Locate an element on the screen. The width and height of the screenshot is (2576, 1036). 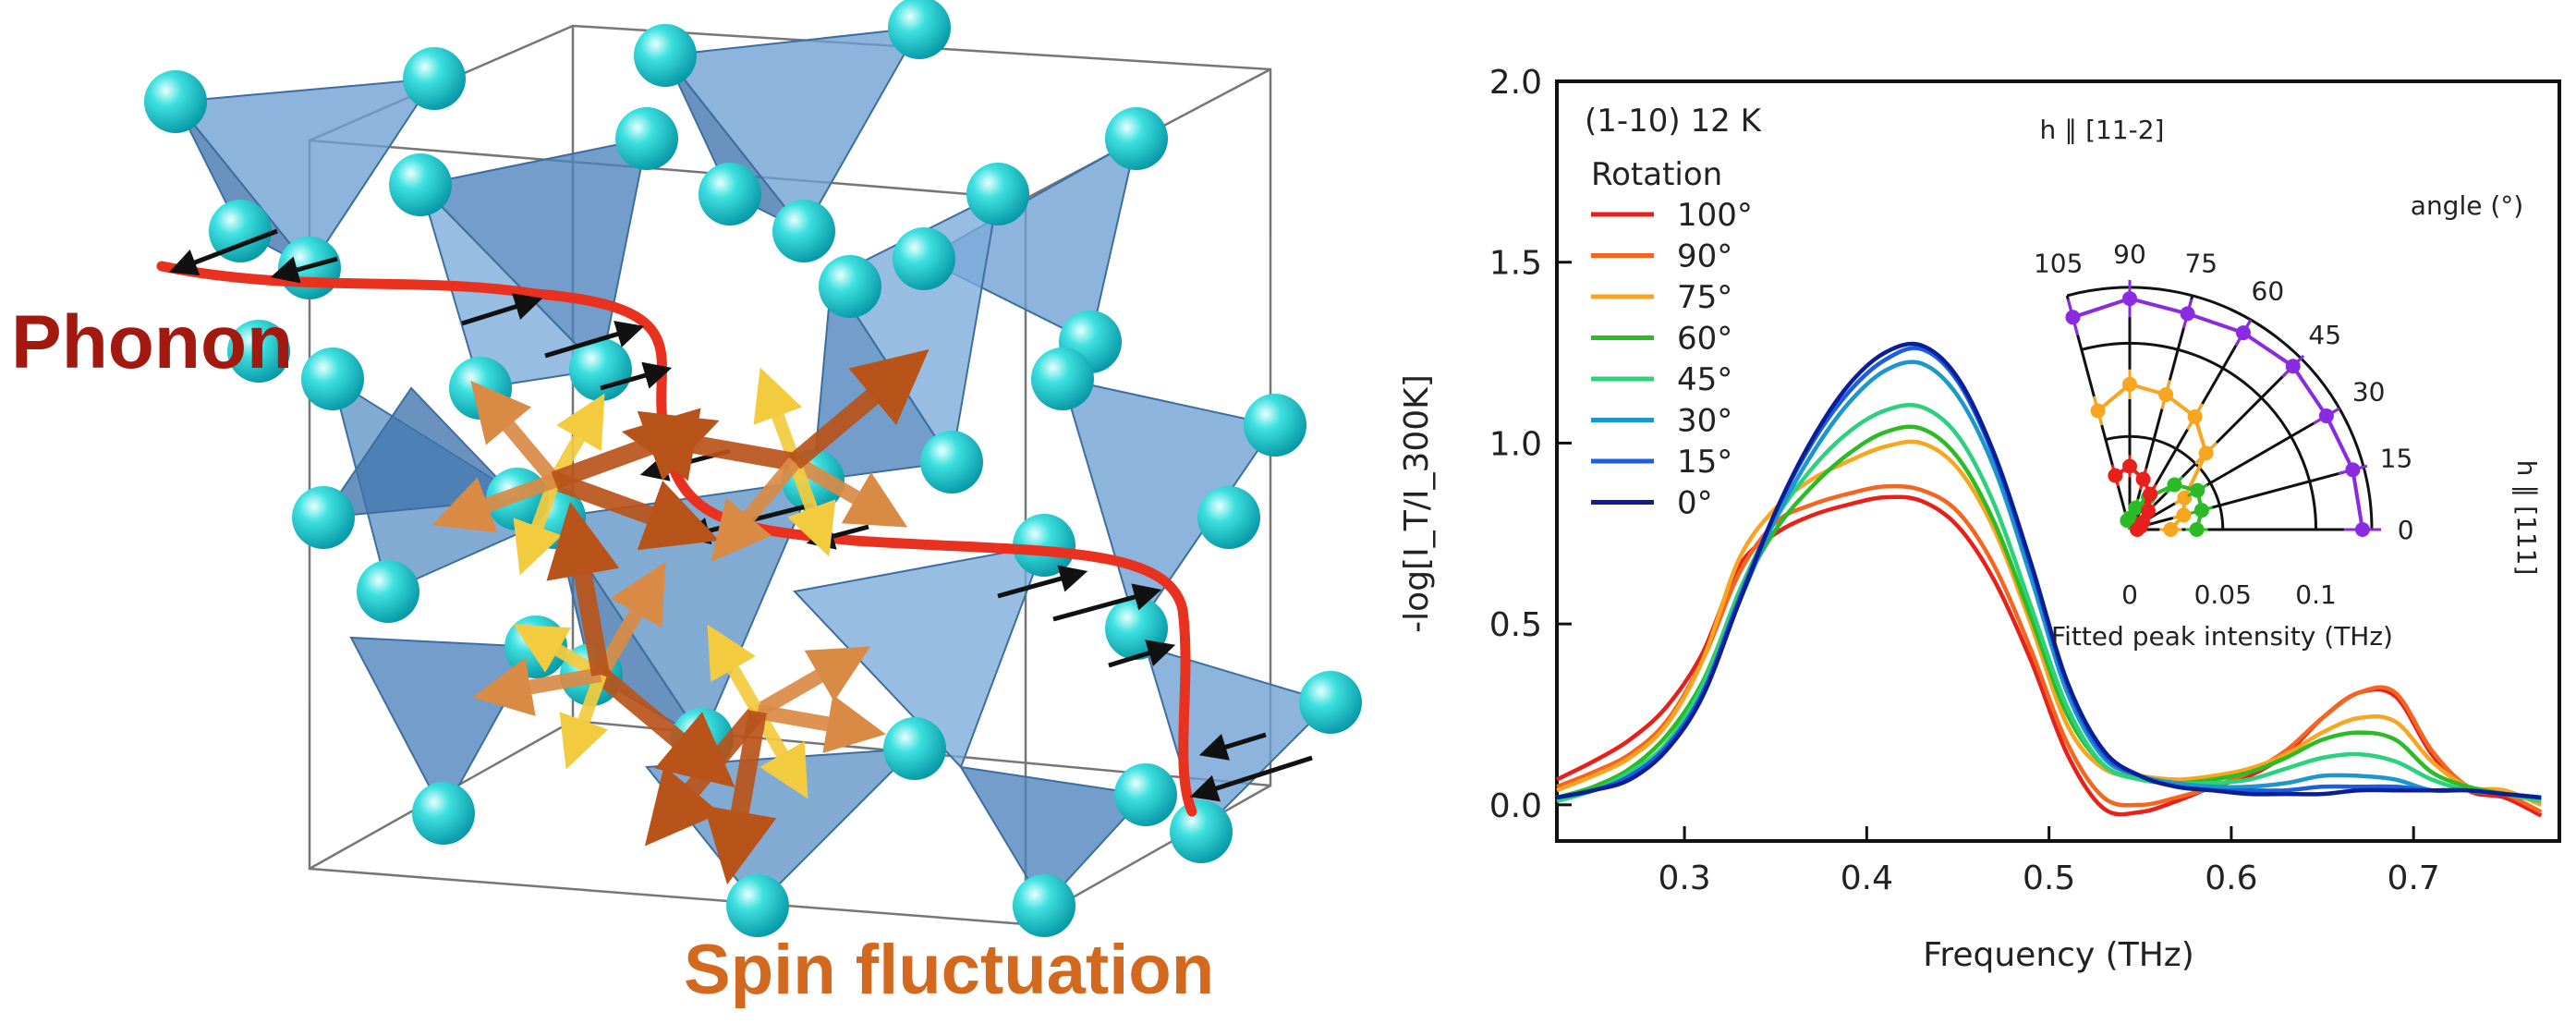
y-tick-label: 1.0 is located at coordinates (1515, 444).